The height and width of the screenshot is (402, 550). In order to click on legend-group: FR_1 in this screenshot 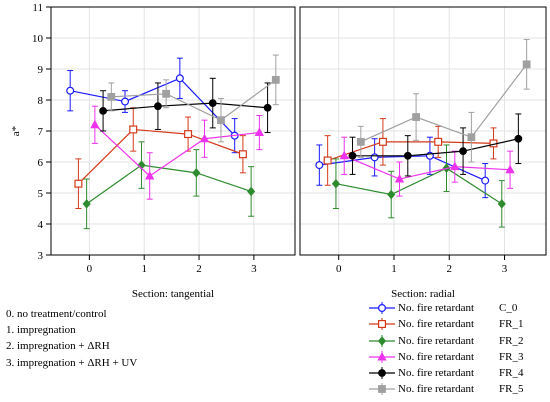, I will do `click(511, 324)`.